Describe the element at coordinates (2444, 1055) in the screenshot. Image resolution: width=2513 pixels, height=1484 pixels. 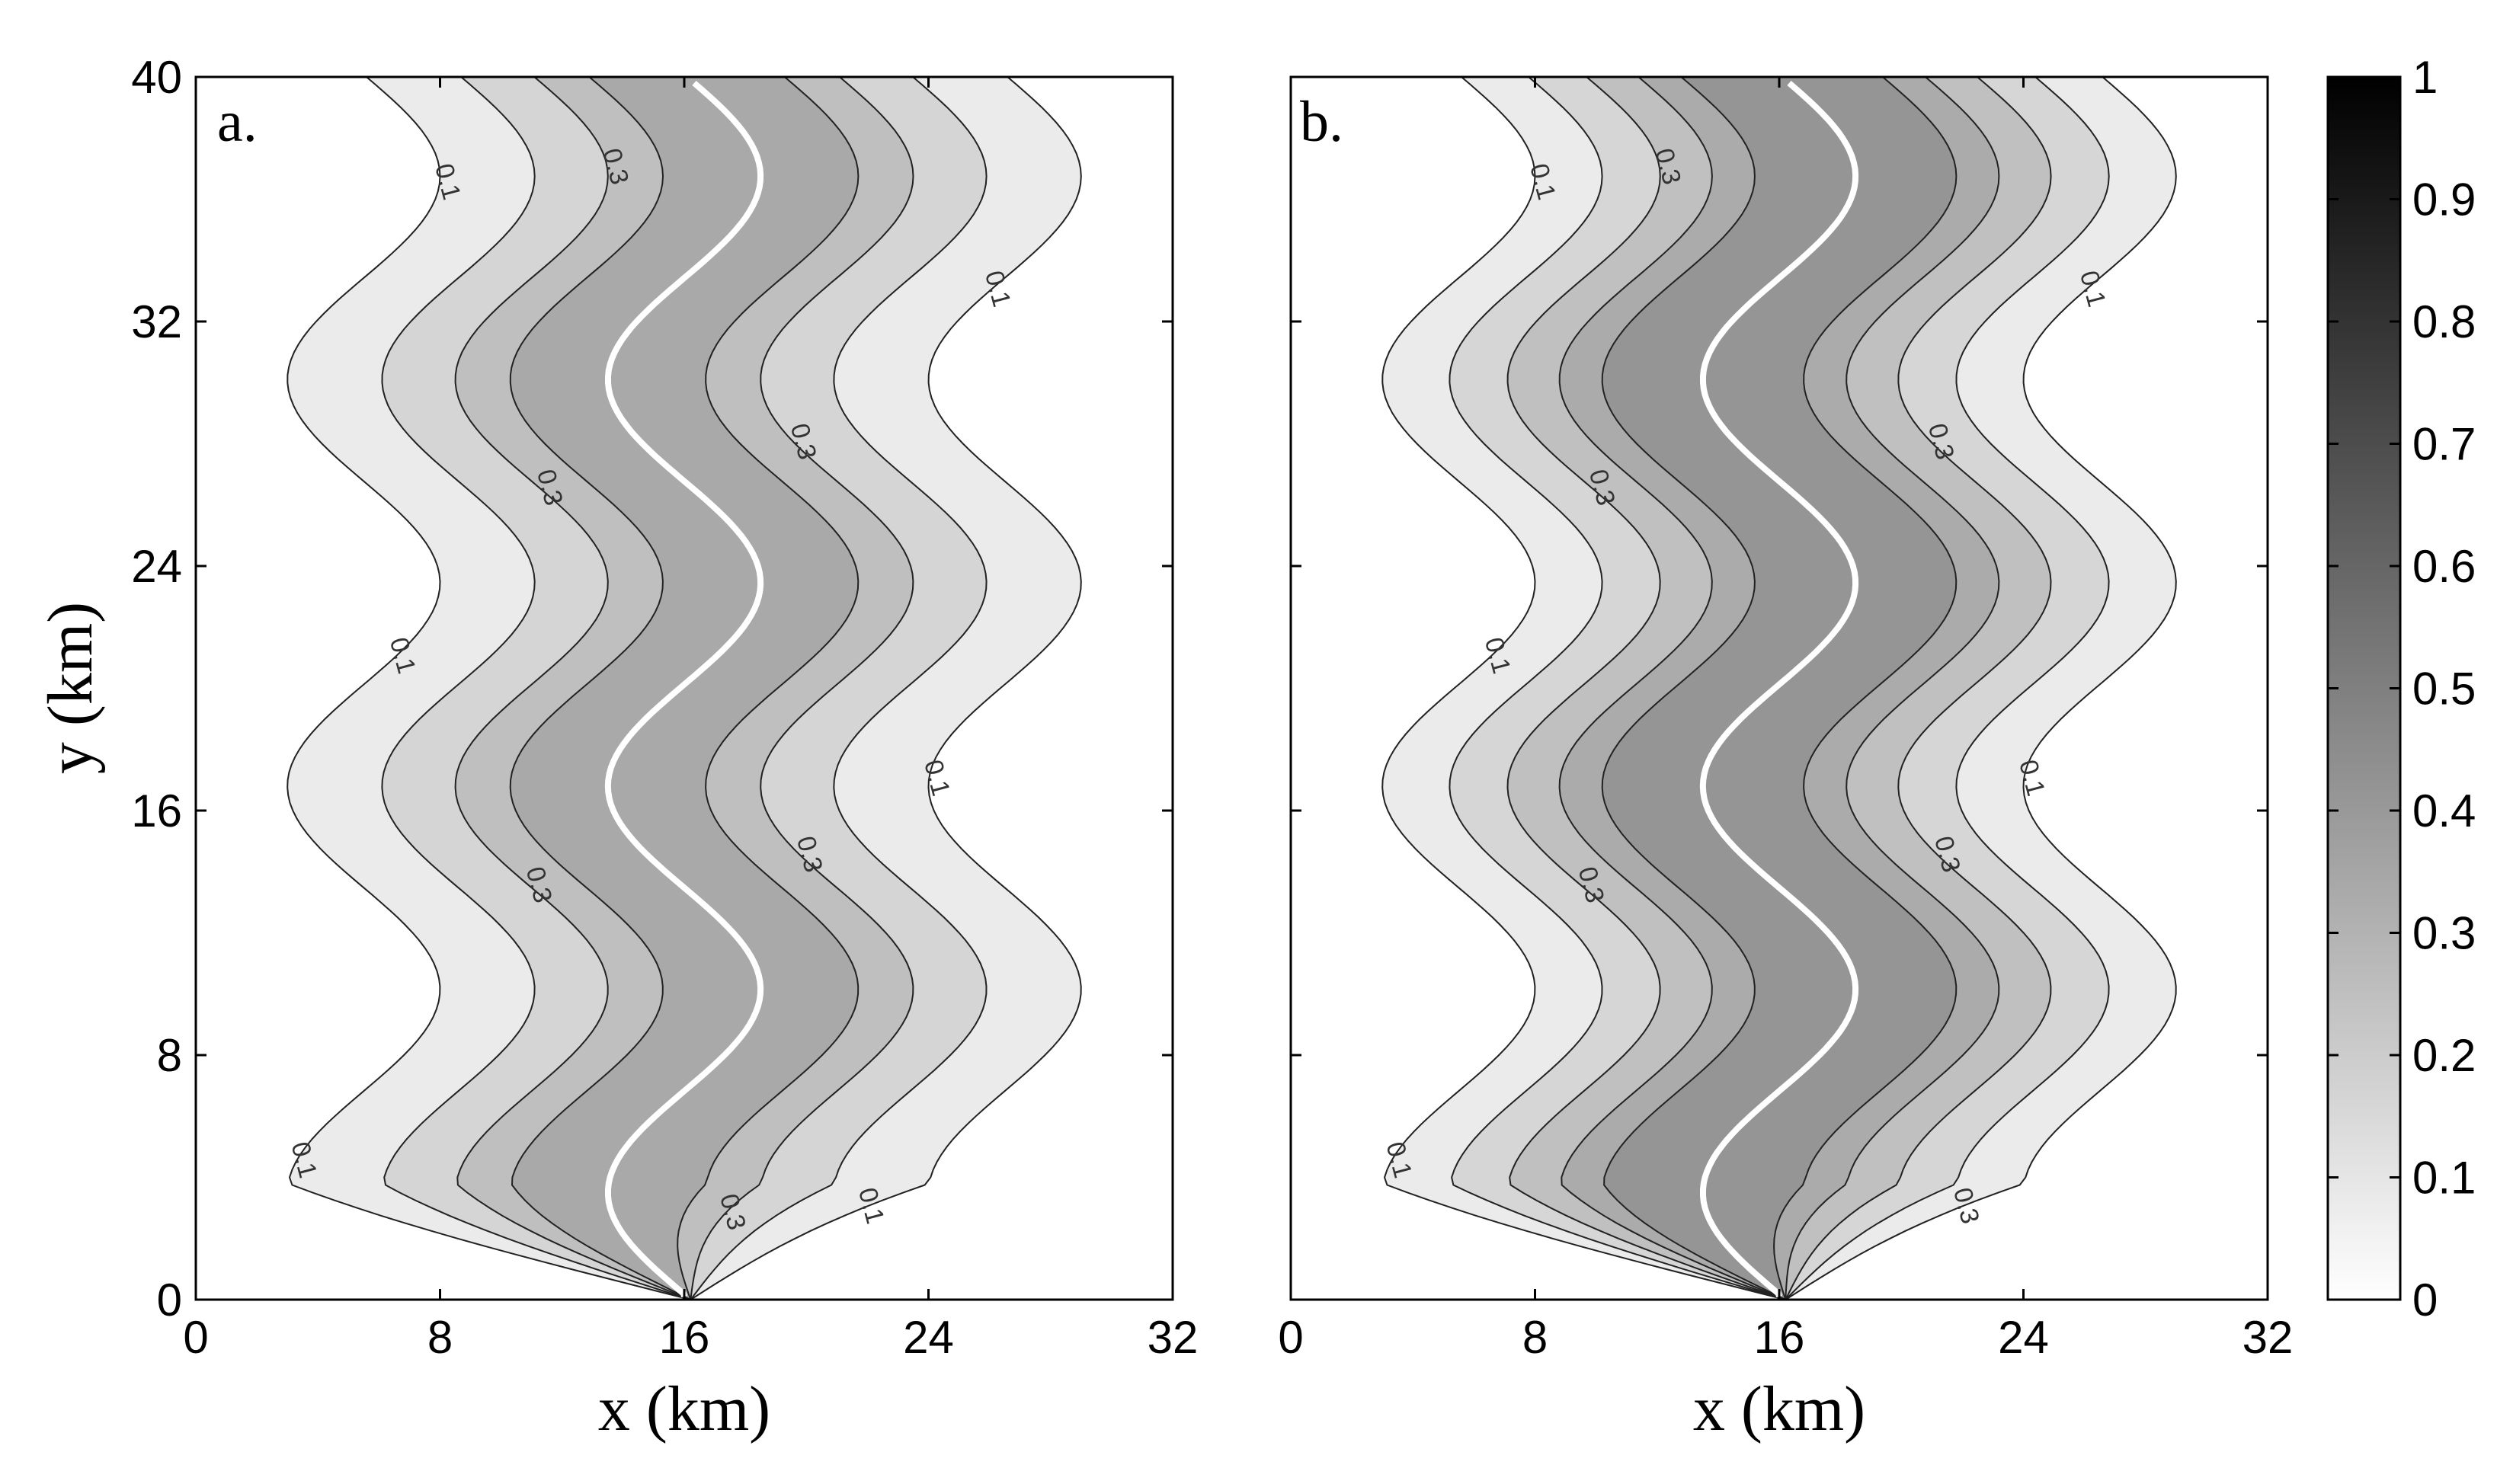
I see `colorbar-tick-label: 0.2` at that location.